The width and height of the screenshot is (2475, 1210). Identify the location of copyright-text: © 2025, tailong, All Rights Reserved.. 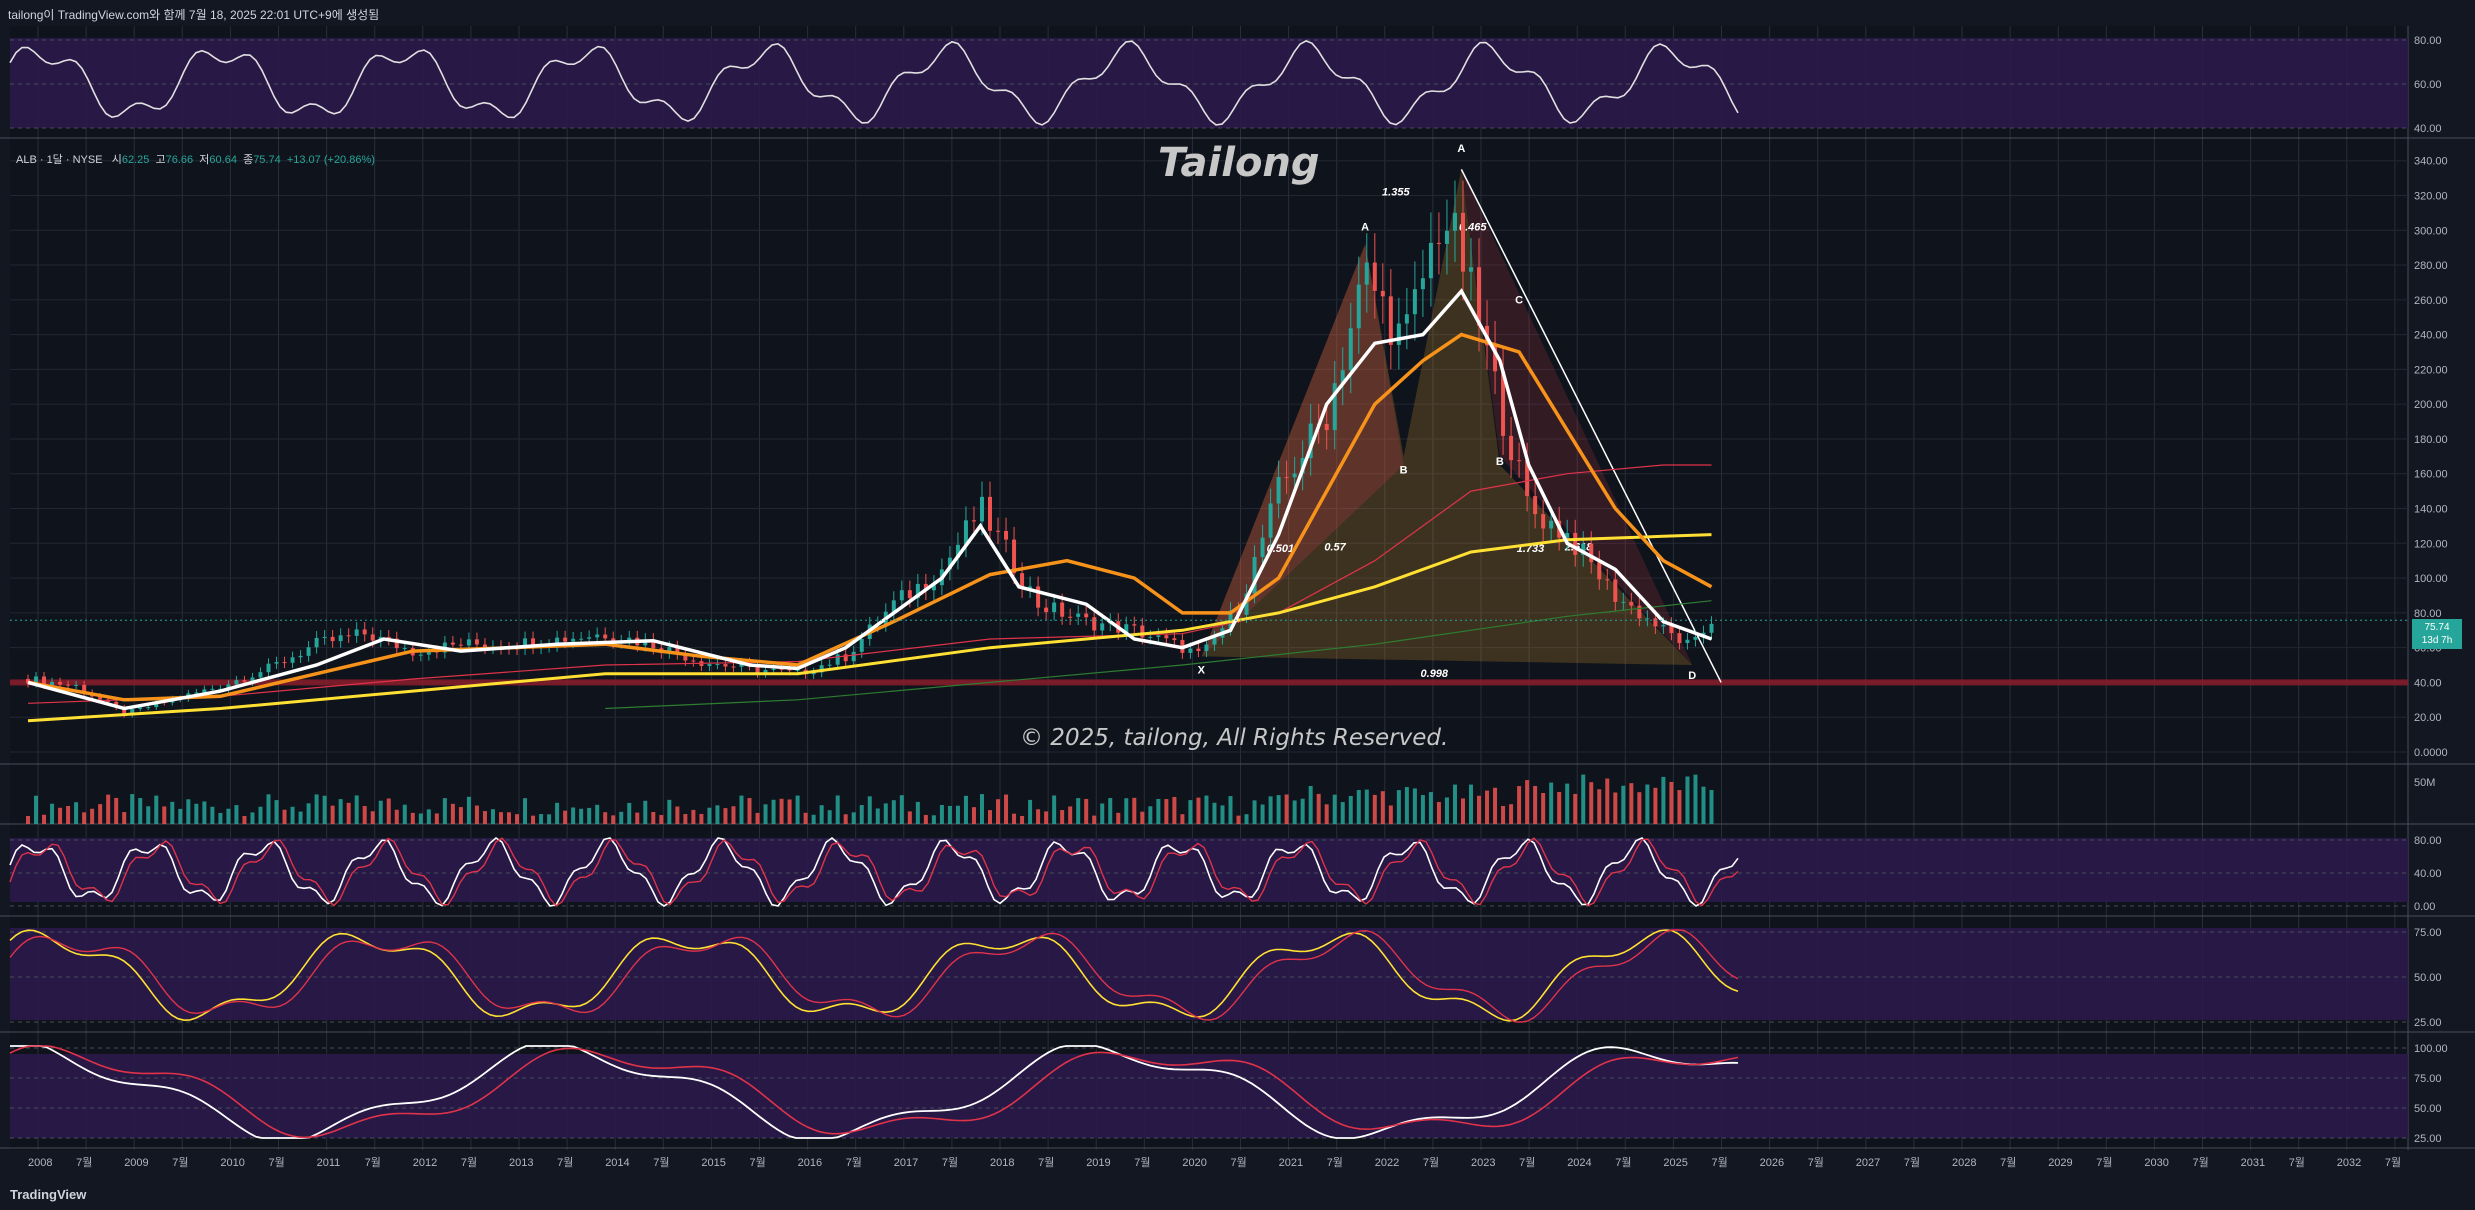
(1234, 738).